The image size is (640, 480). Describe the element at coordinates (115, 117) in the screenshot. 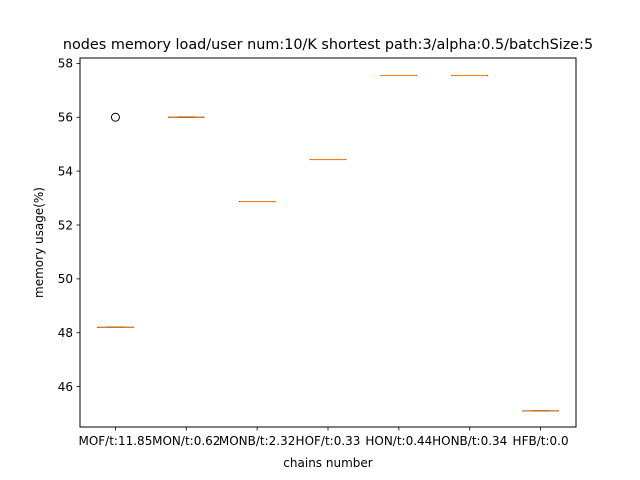

I see `outlier-point` at that location.